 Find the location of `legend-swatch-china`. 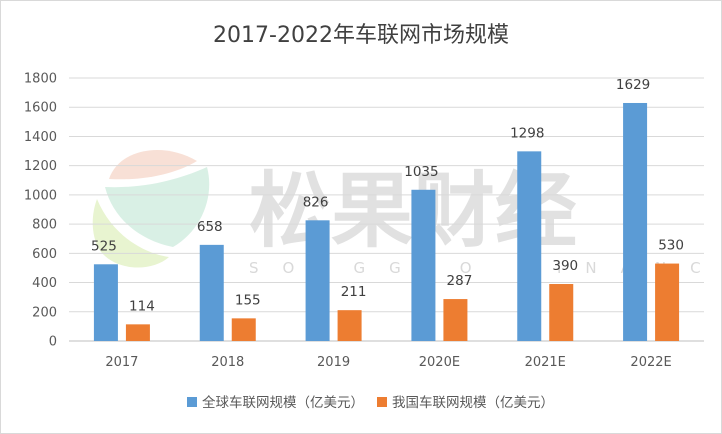

legend-swatch-china is located at coordinates (382, 402).